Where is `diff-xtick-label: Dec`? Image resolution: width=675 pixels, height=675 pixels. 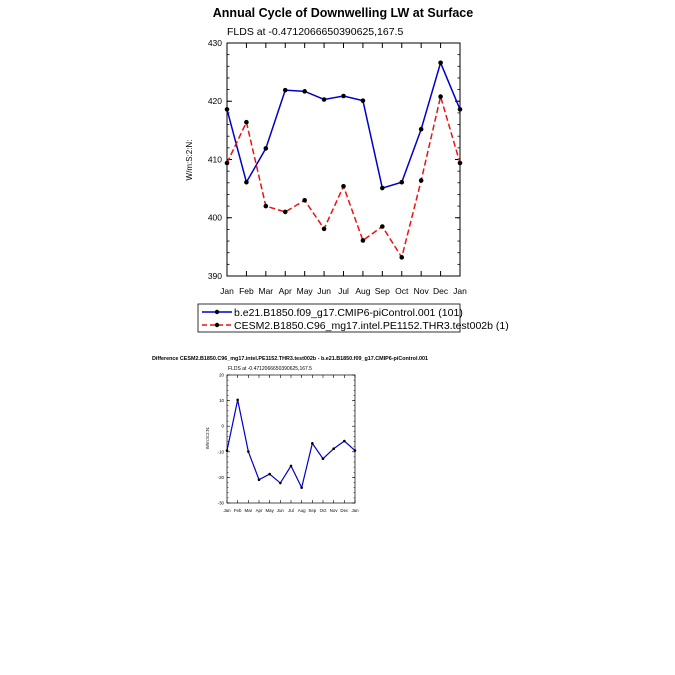 diff-xtick-label: Dec is located at coordinates (344, 510).